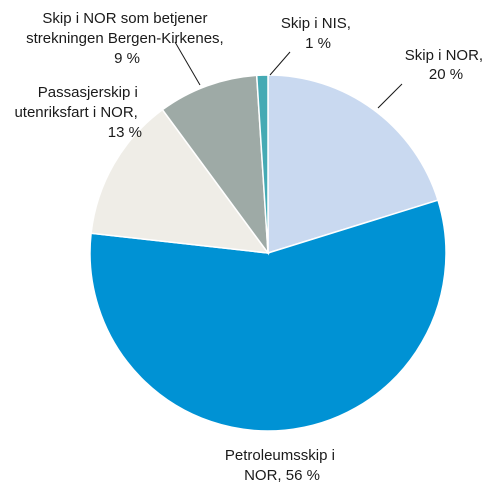  I want to click on label-bergen-kirkenes-line-3: 9 %, so click(127, 58).